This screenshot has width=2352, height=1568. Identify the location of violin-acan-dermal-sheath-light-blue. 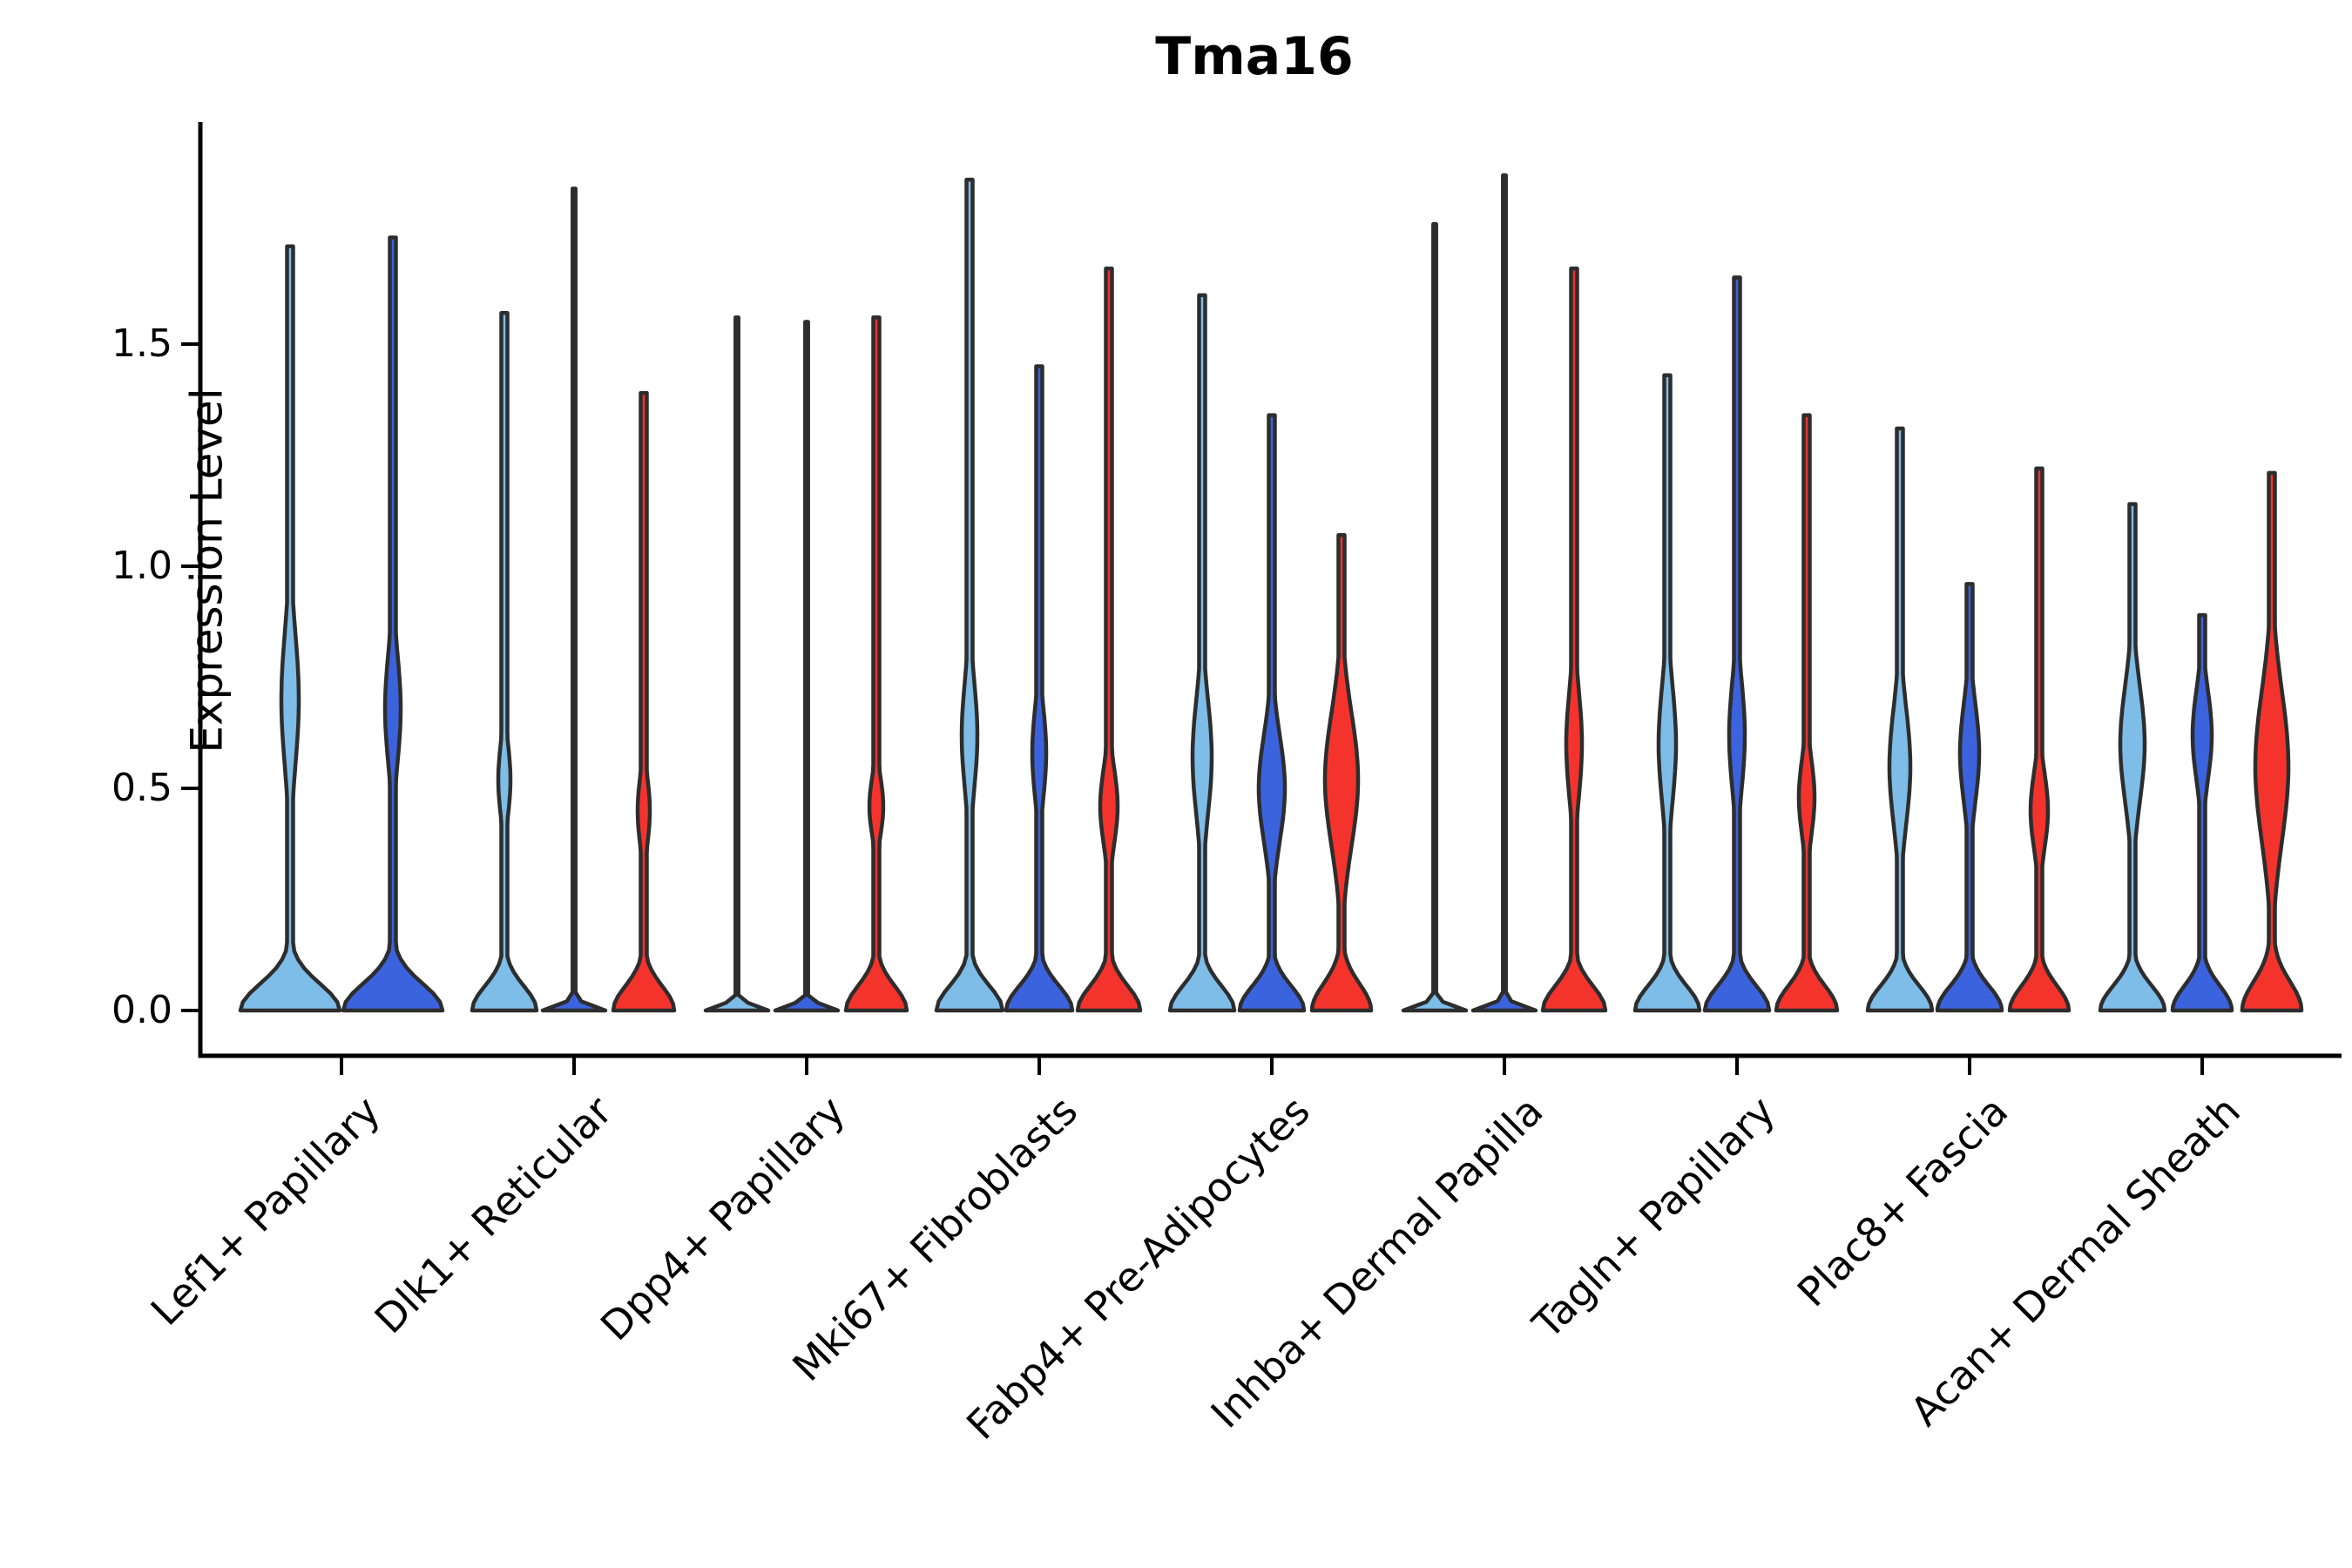
(2132, 757).